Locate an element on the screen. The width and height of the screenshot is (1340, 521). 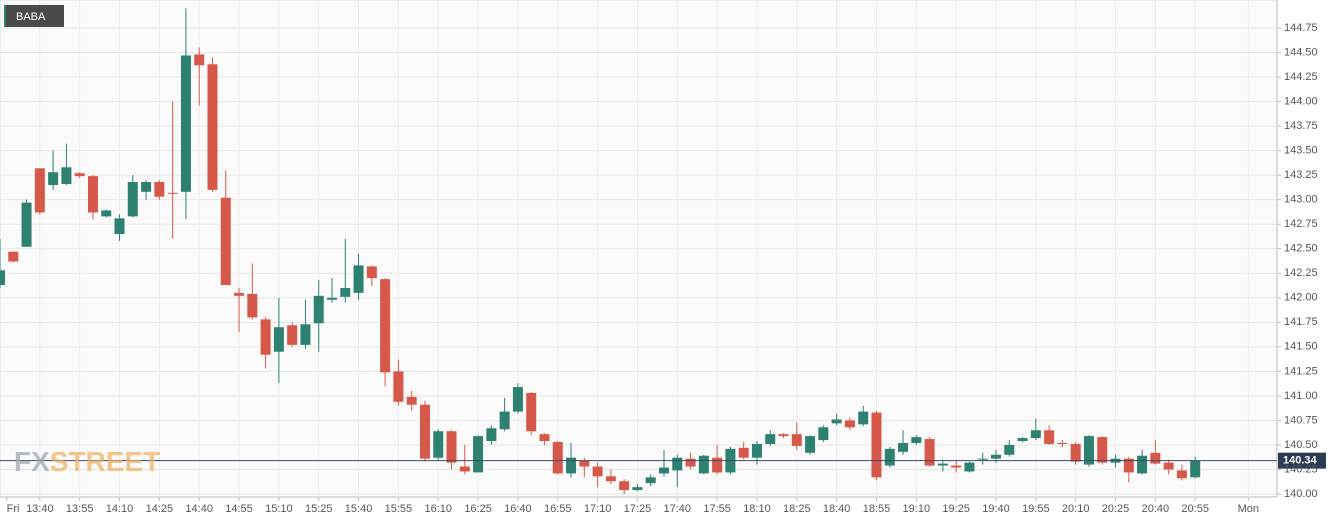
y-tick-label: 141.00 is located at coordinates (1301, 396).